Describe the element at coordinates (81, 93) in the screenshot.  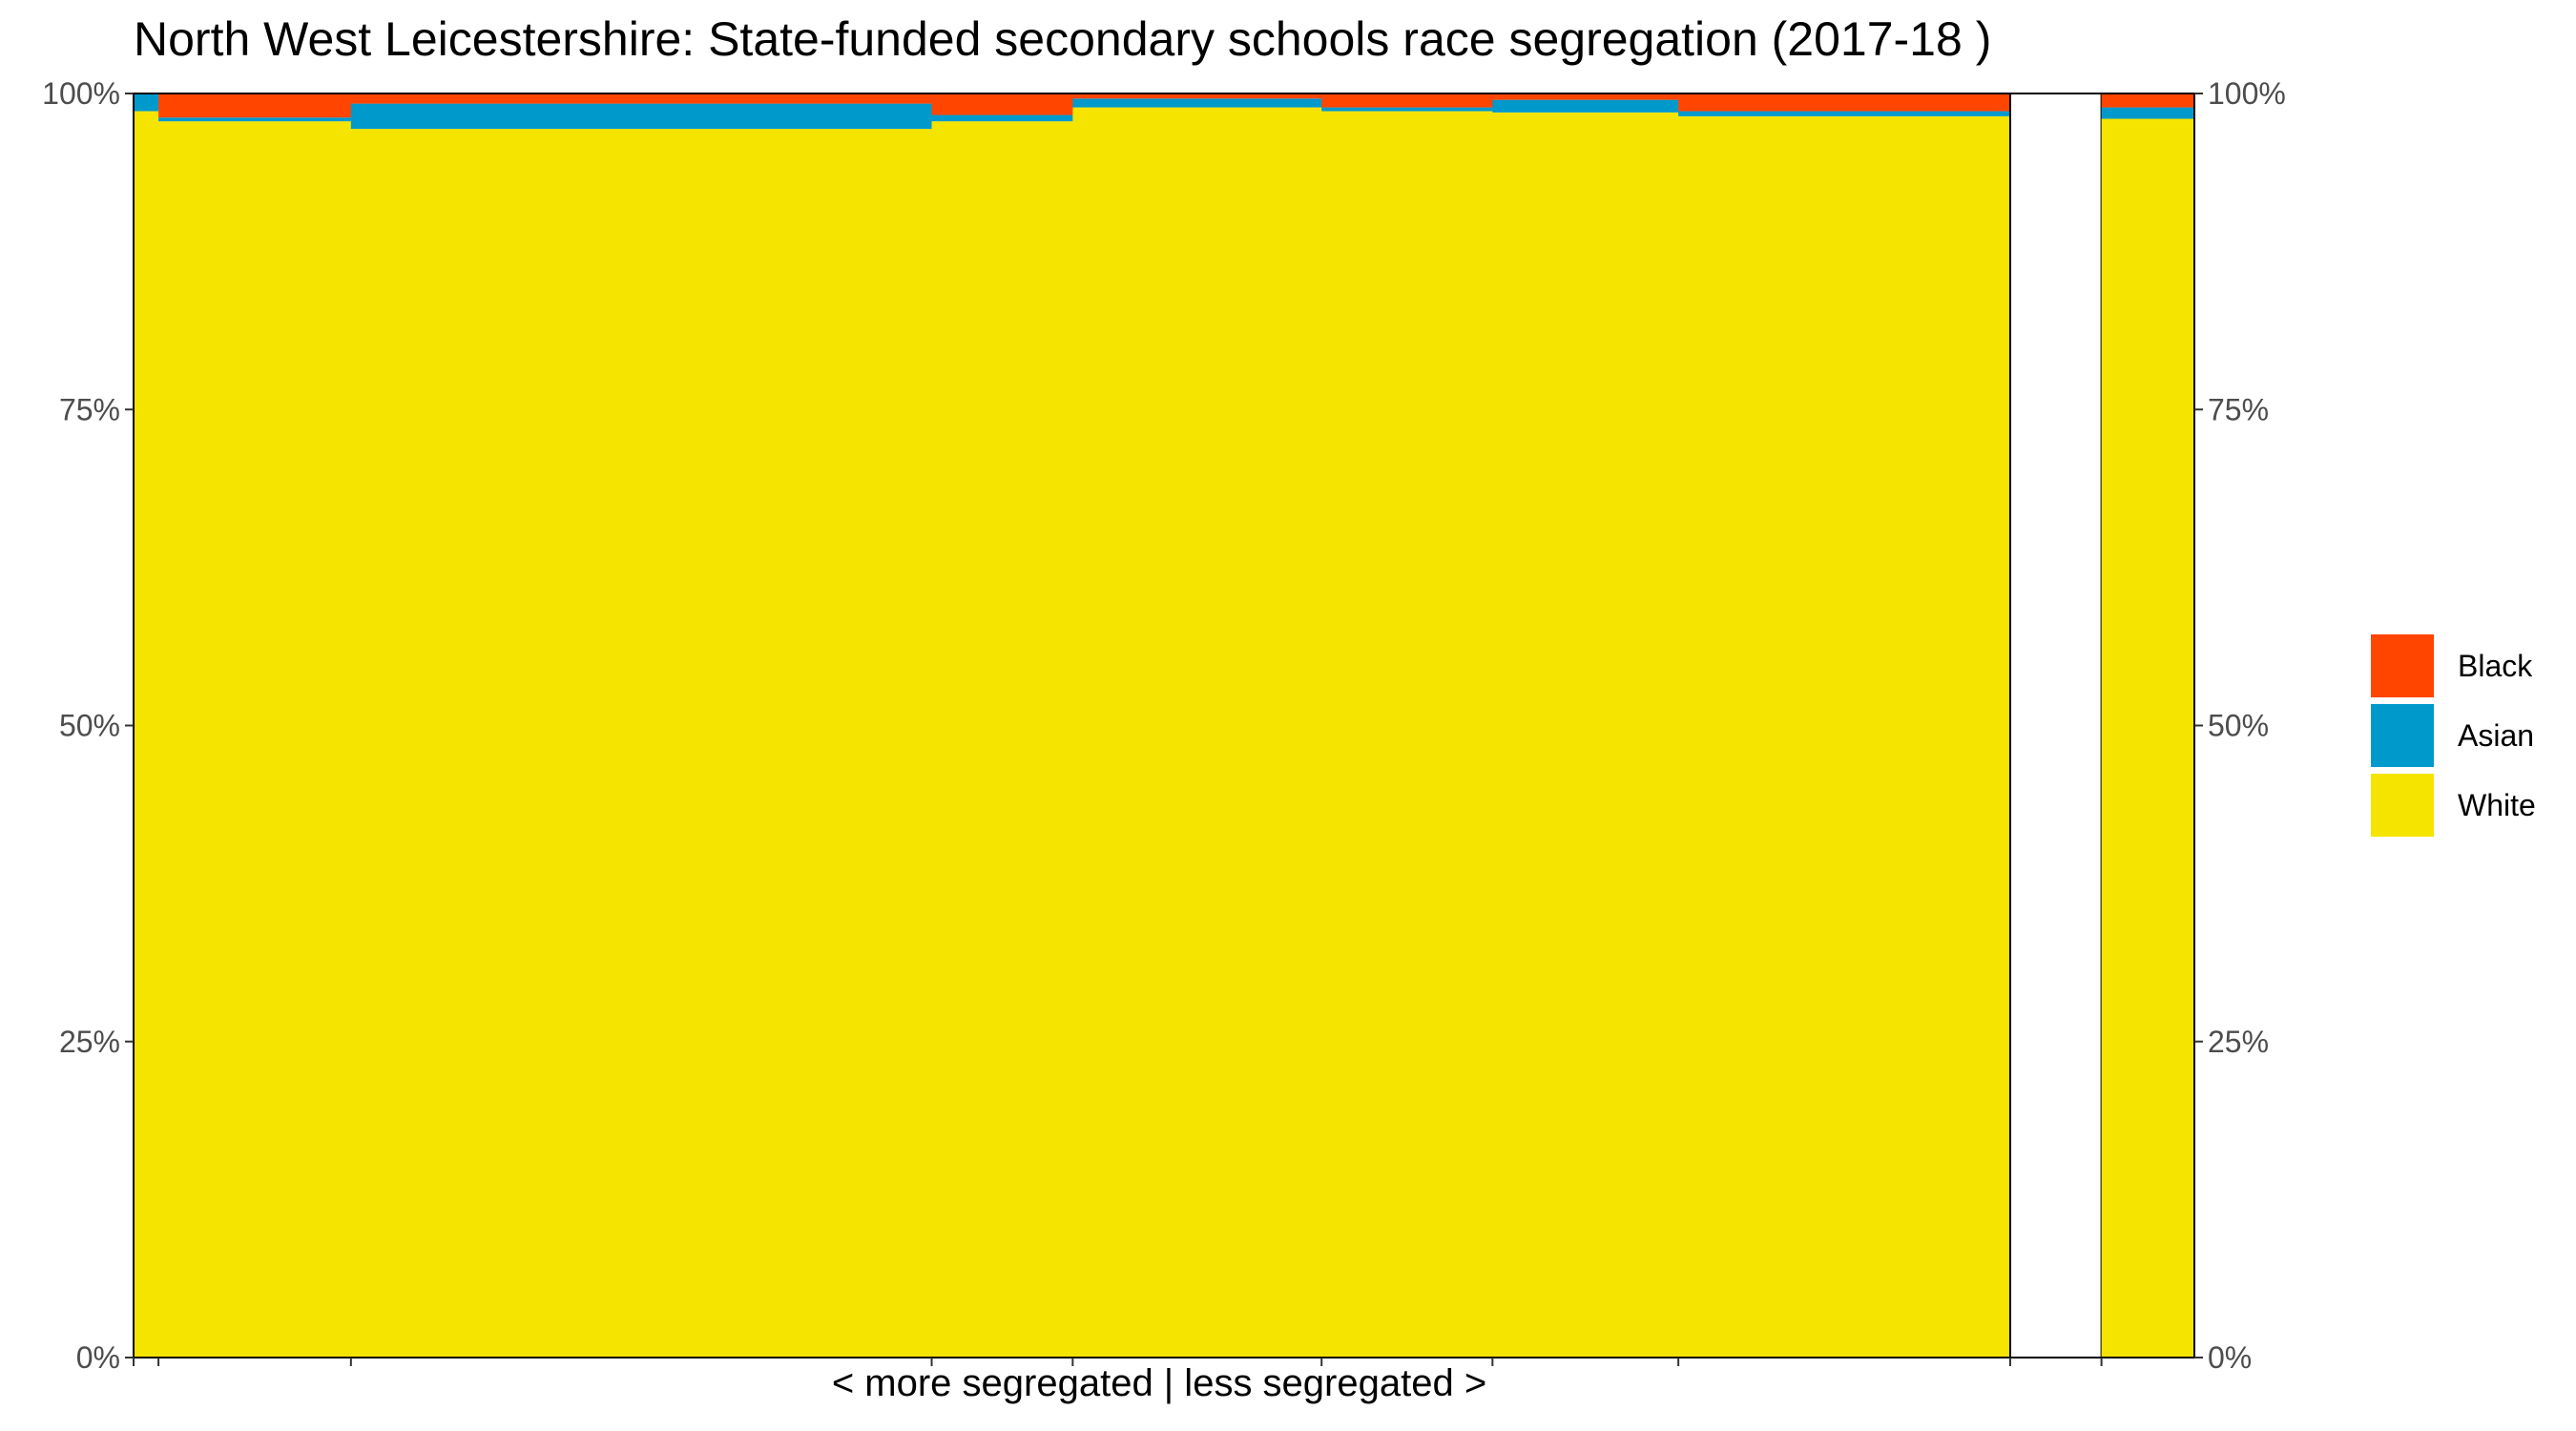
I see `y-tick-label-left-4: 100%` at that location.